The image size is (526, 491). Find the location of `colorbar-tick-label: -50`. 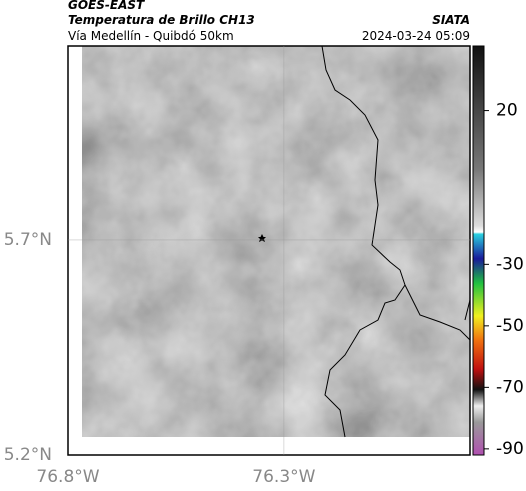

colorbar-tick-label: -50 is located at coordinates (510, 326).